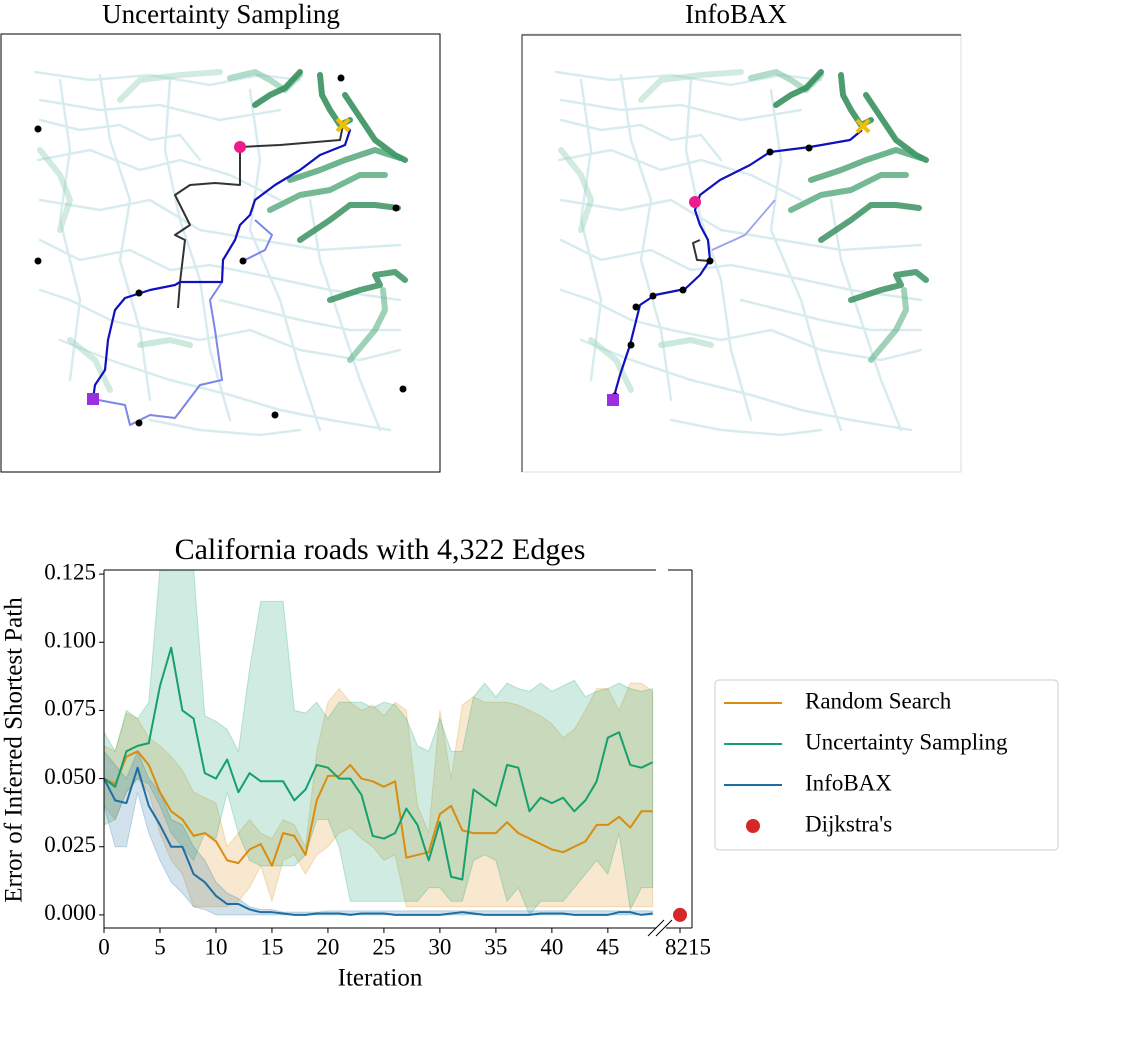  I want to click on x-axis-label: Iteration, so click(380, 978).